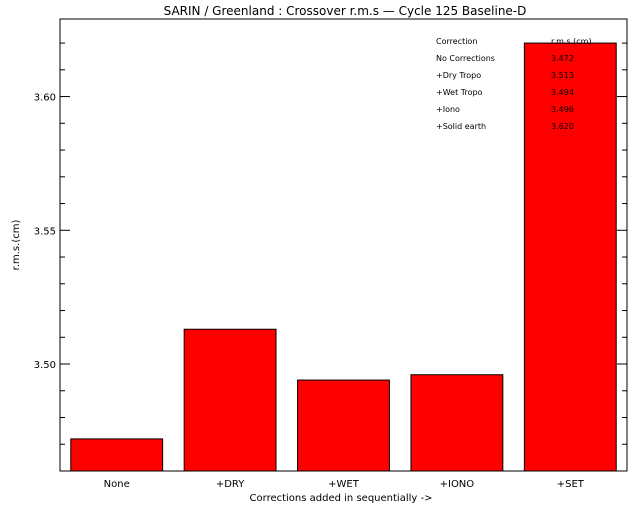 This screenshot has width=640, height=517. What do you see at coordinates (562, 126) in the screenshot?
I see `legend-row-value: 3.620` at bounding box center [562, 126].